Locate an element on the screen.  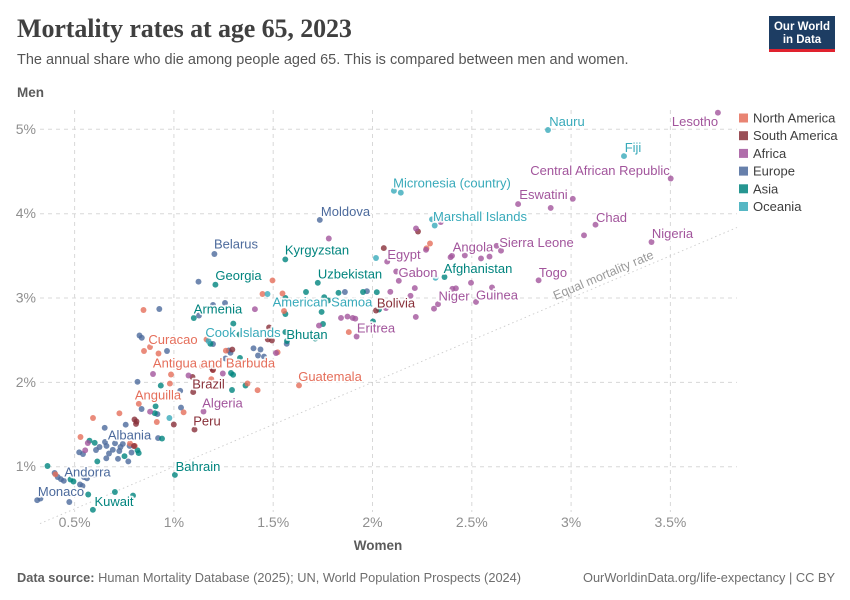
svg-text: Oceania is located at coordinates (777, 206).